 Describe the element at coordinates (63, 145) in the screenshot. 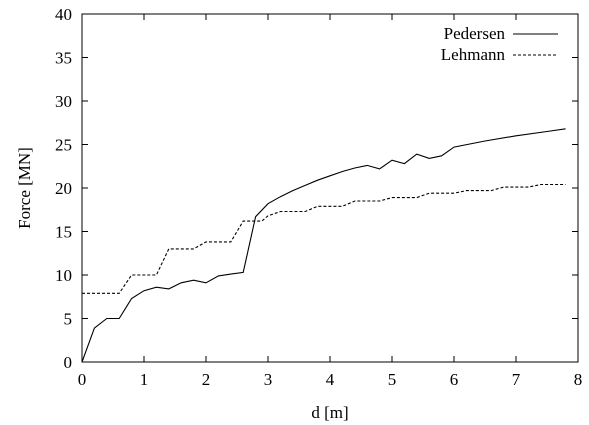

I see `y-tick-label: 25` at that location.